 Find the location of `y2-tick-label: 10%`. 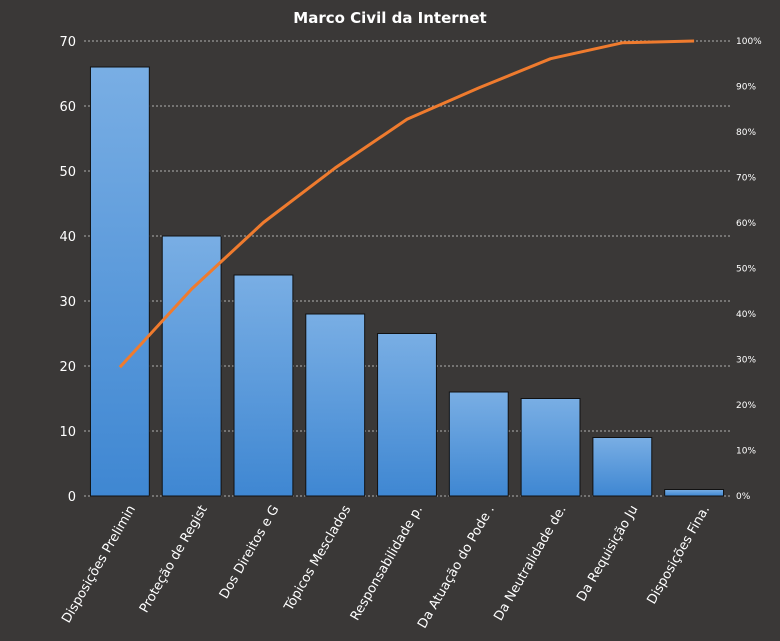

y2-tick-label: 10% is located at coordinates (746, 452).